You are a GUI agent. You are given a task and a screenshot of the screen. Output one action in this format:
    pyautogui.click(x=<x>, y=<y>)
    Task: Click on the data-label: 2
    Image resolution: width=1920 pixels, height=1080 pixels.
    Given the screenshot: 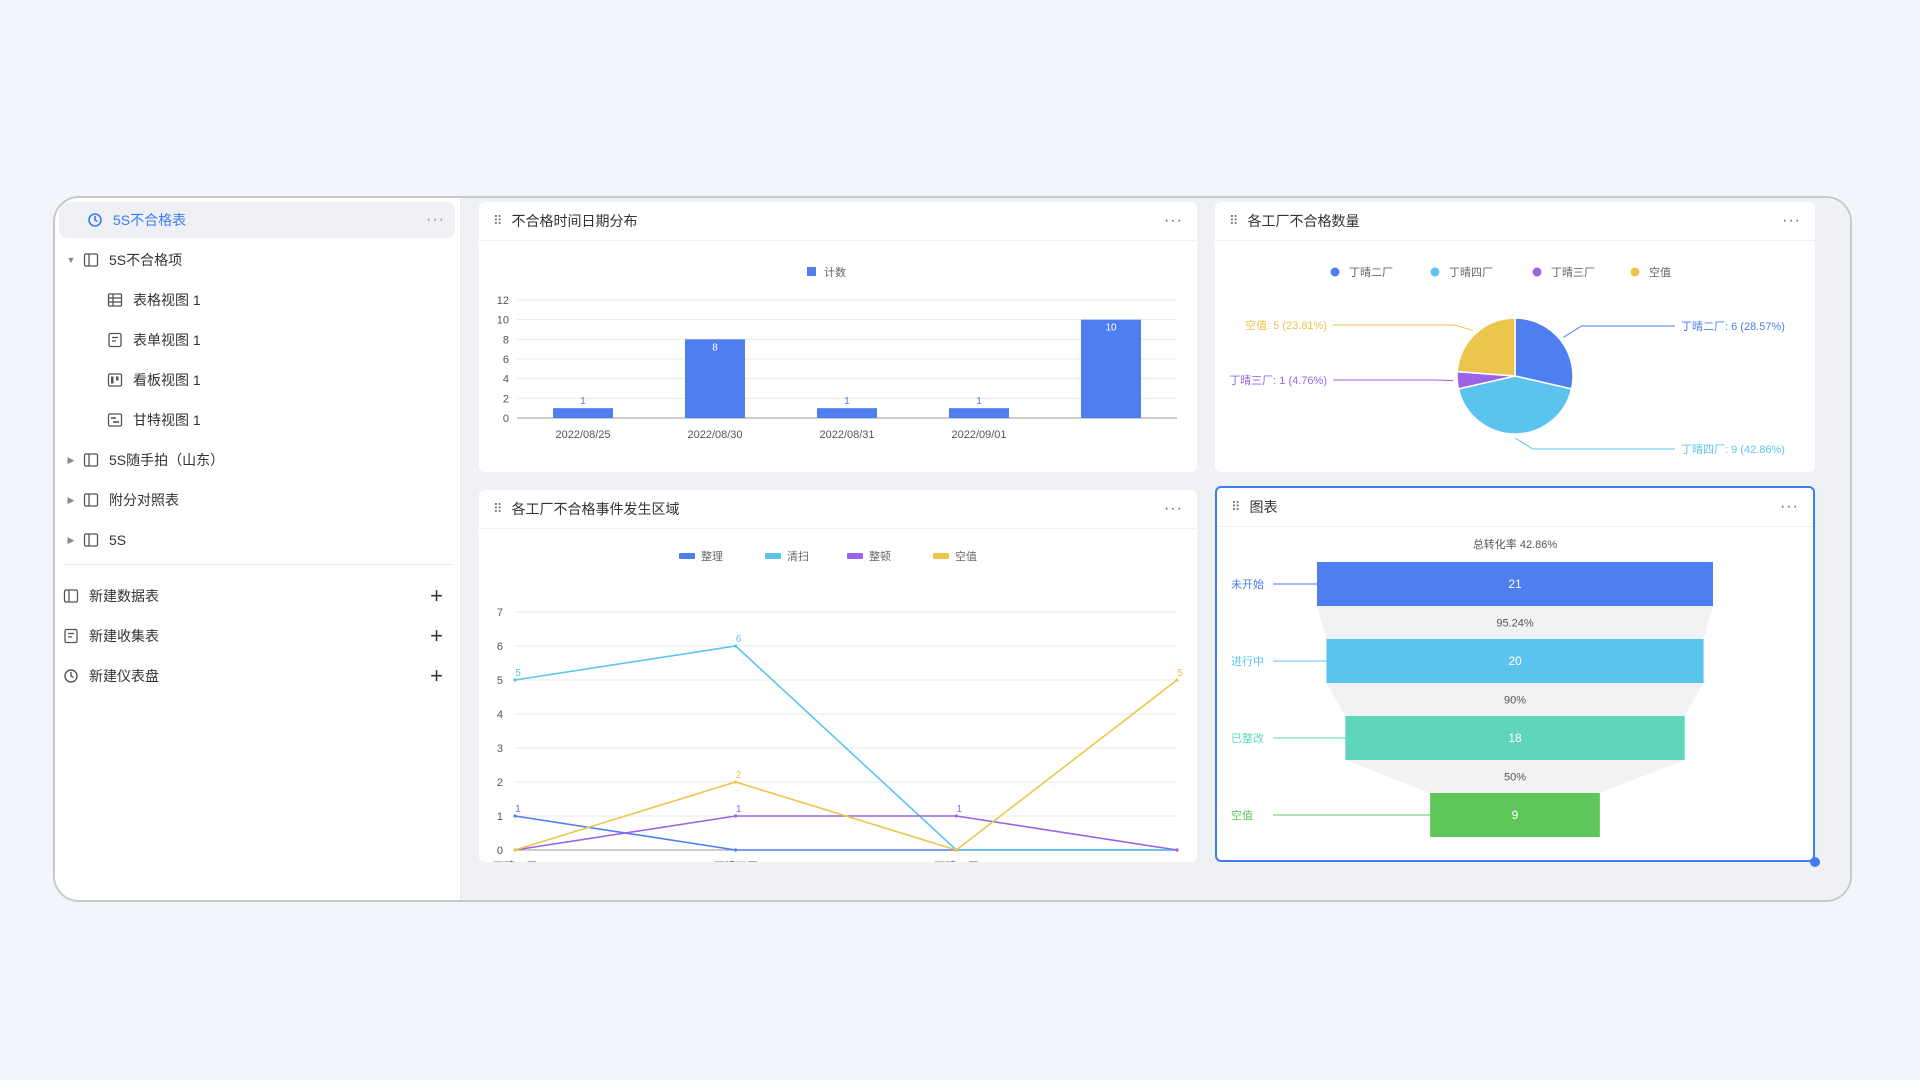 What is the action you would take?
    pyautogui.click(x=739, y=775)
    